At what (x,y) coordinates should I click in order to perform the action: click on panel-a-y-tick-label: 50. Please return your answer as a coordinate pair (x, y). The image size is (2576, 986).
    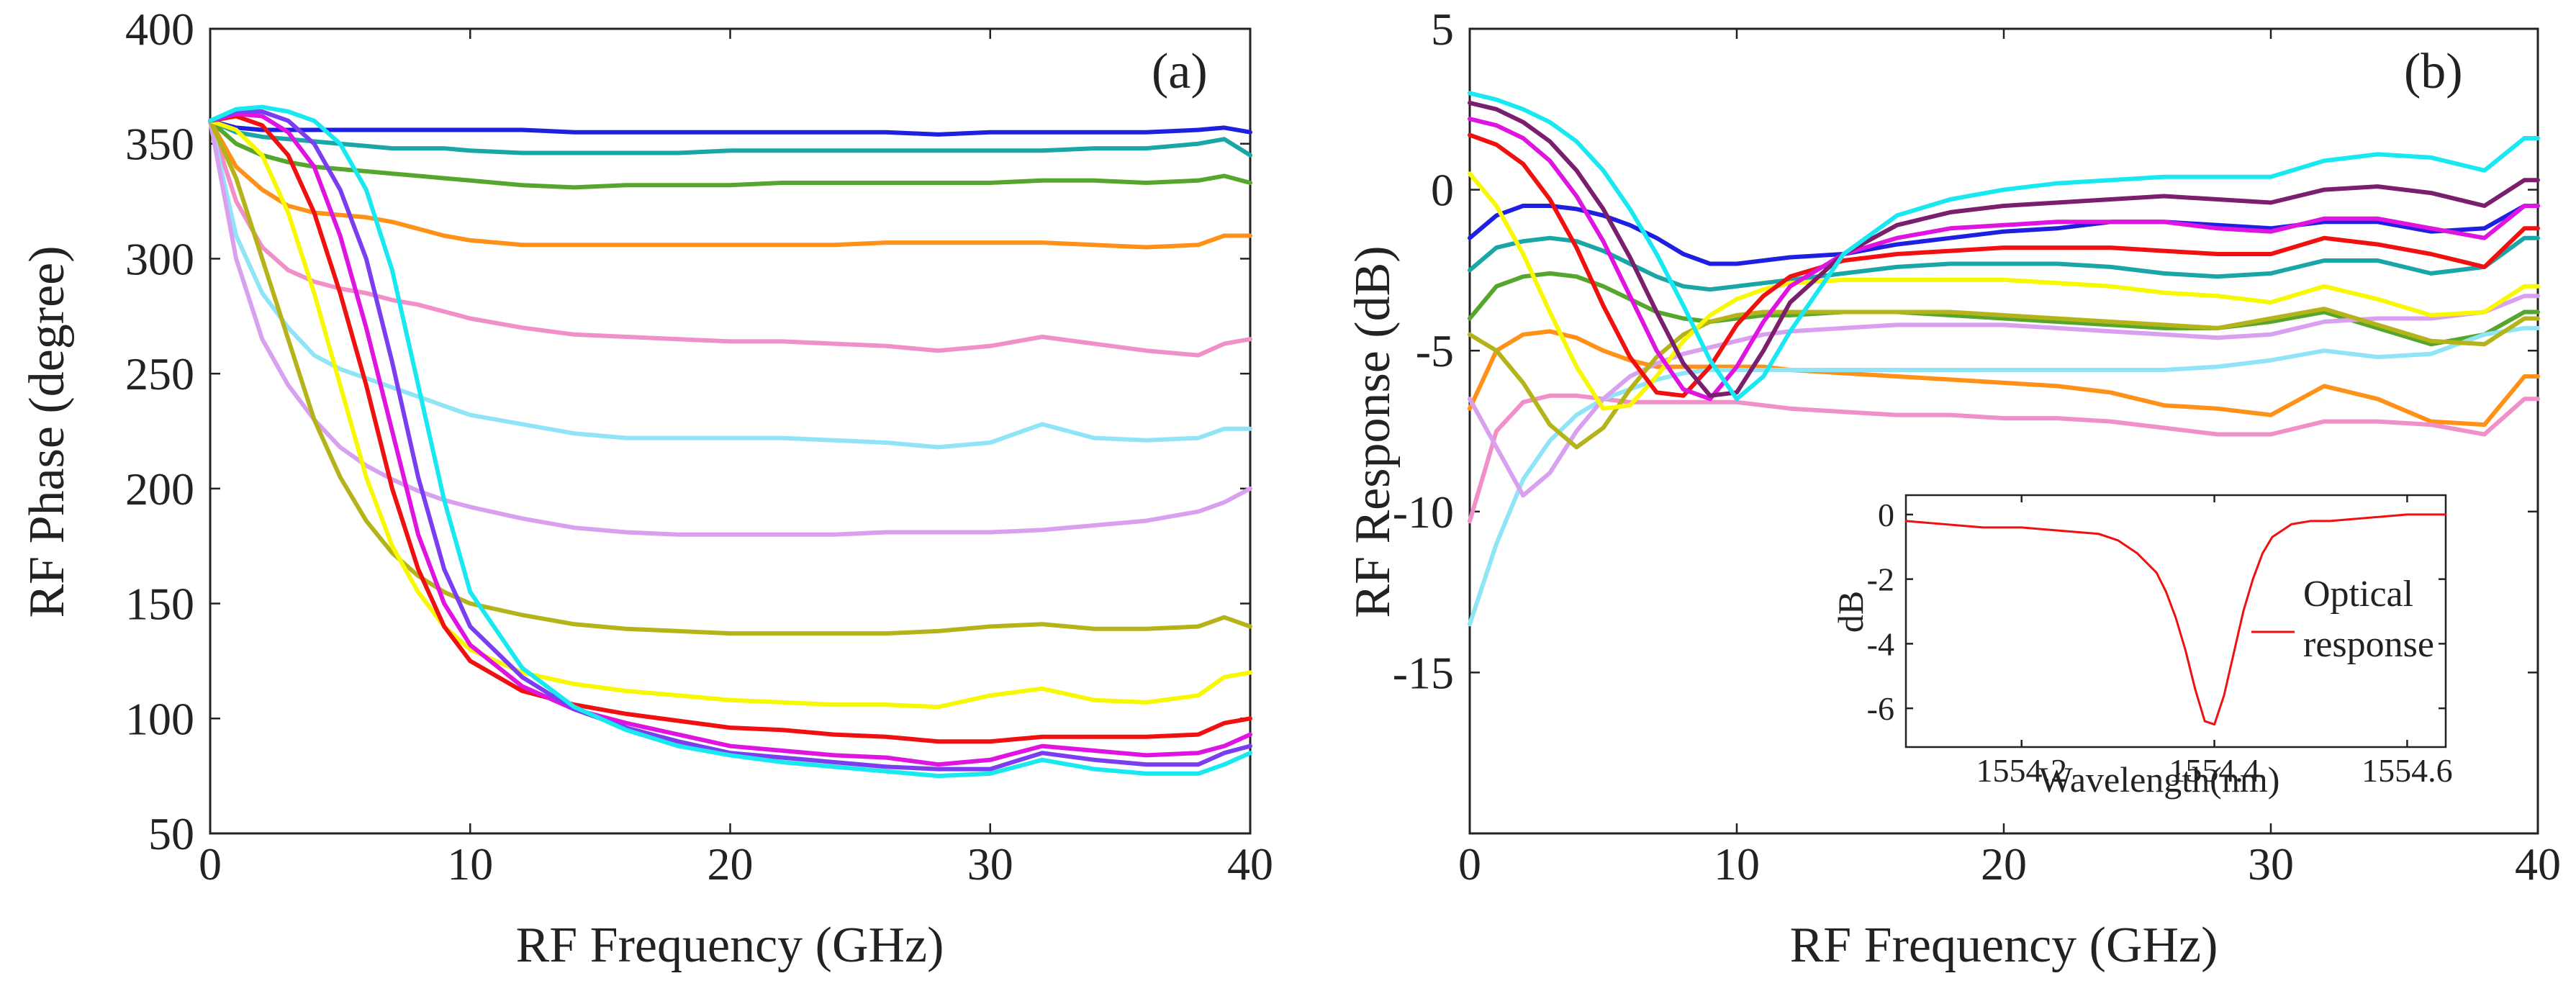
    Looking at the image, I should click on (171, 834).